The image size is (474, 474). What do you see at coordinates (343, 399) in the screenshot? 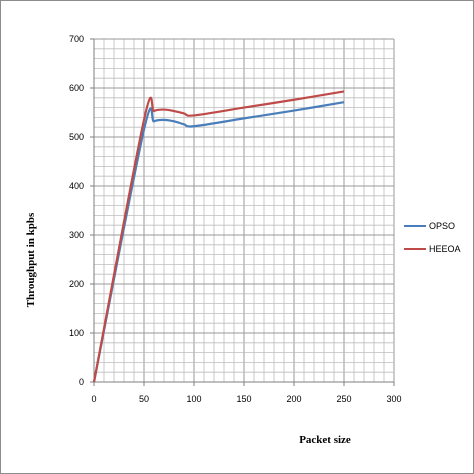
I see `x-tick-label: 250` at bounding box center [343, 399].